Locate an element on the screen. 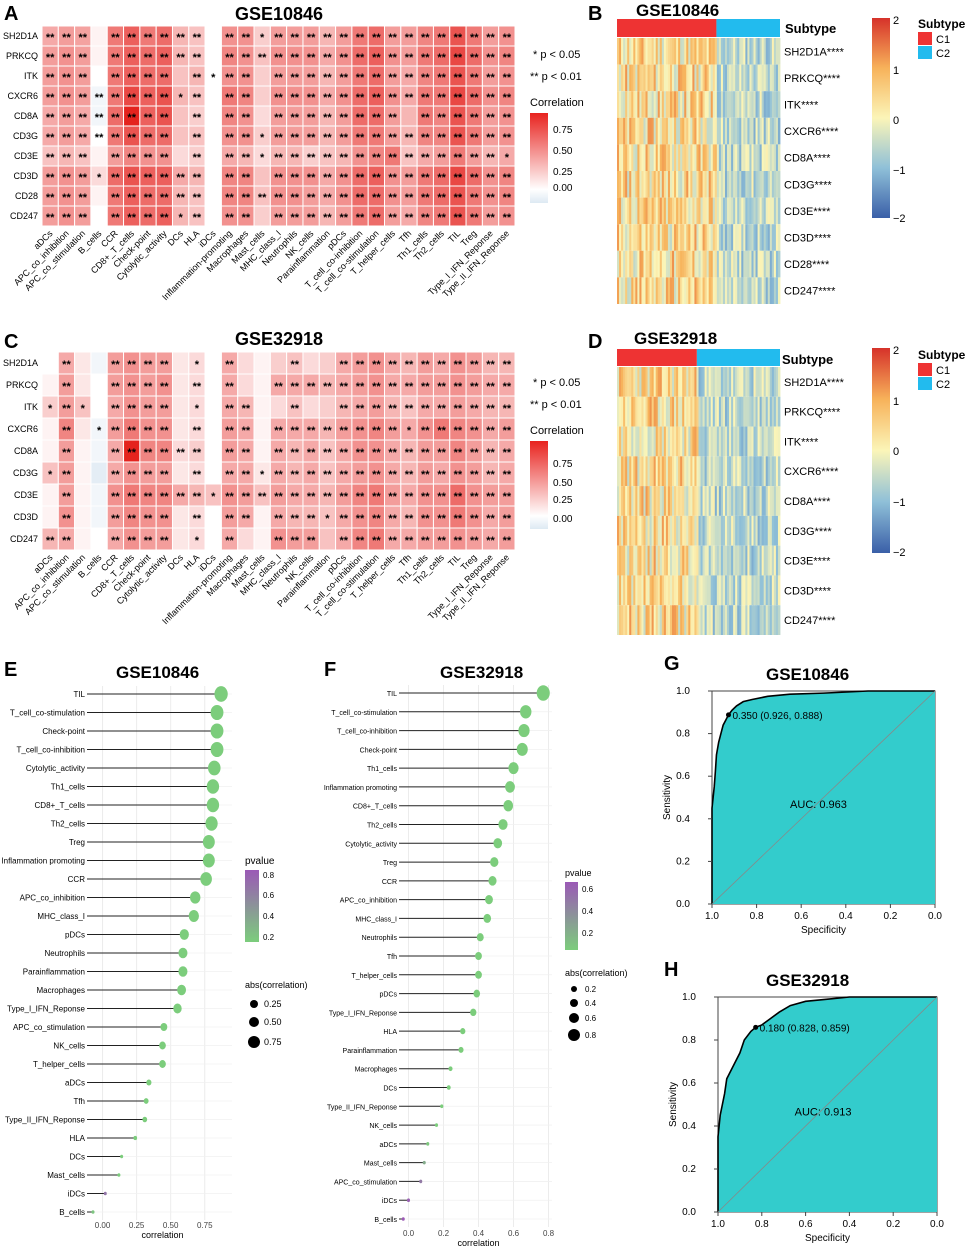  row-label: CD3E is located at coordinates (26, 495).